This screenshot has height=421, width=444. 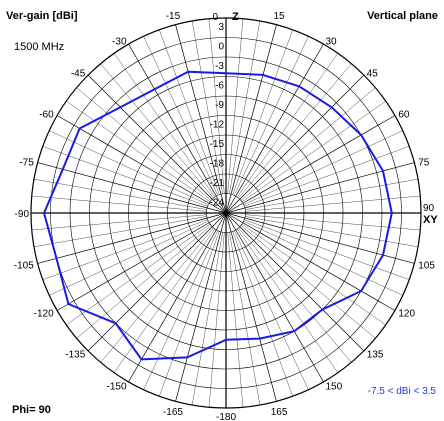 What do you see at coordinates (226, 416) in the screenshot?
I see `angle-tick-label: -180` at bounding box center [226, 416].